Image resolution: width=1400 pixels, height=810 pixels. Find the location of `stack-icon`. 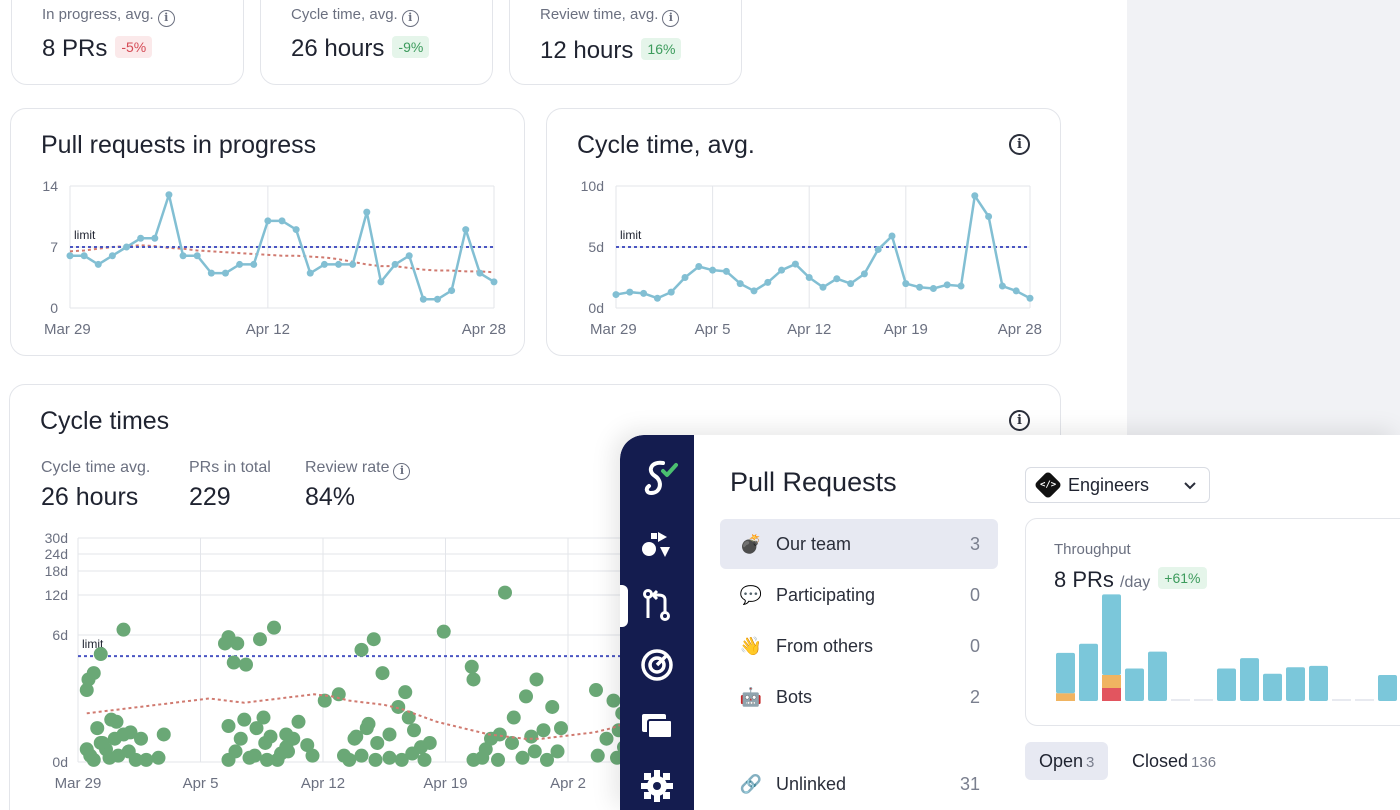

stack-icon is located at coordinates (657, 726).